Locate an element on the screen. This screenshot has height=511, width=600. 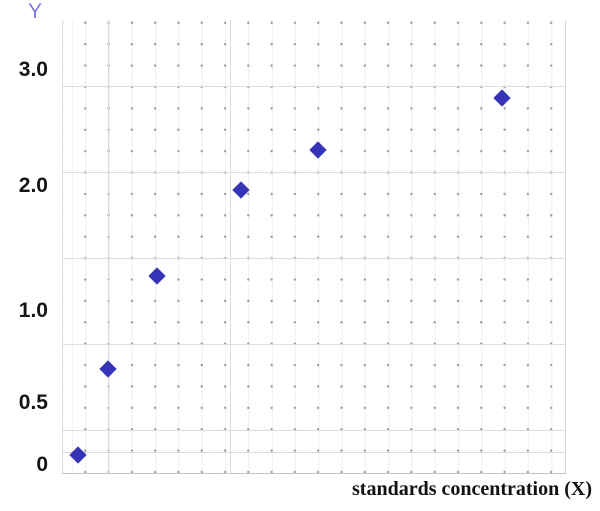
x-axis-title: standards concentration (X) is located at coordinates (472, 489).